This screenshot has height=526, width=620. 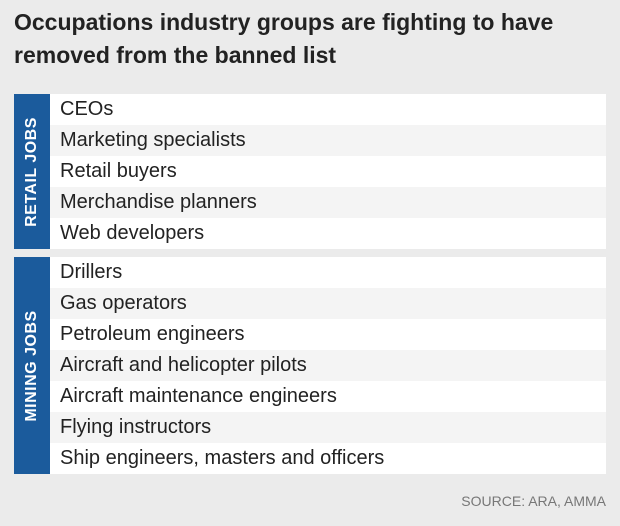 I want to click on source: SOURCE: ARA, AMMA, so click(x=533, y=501).